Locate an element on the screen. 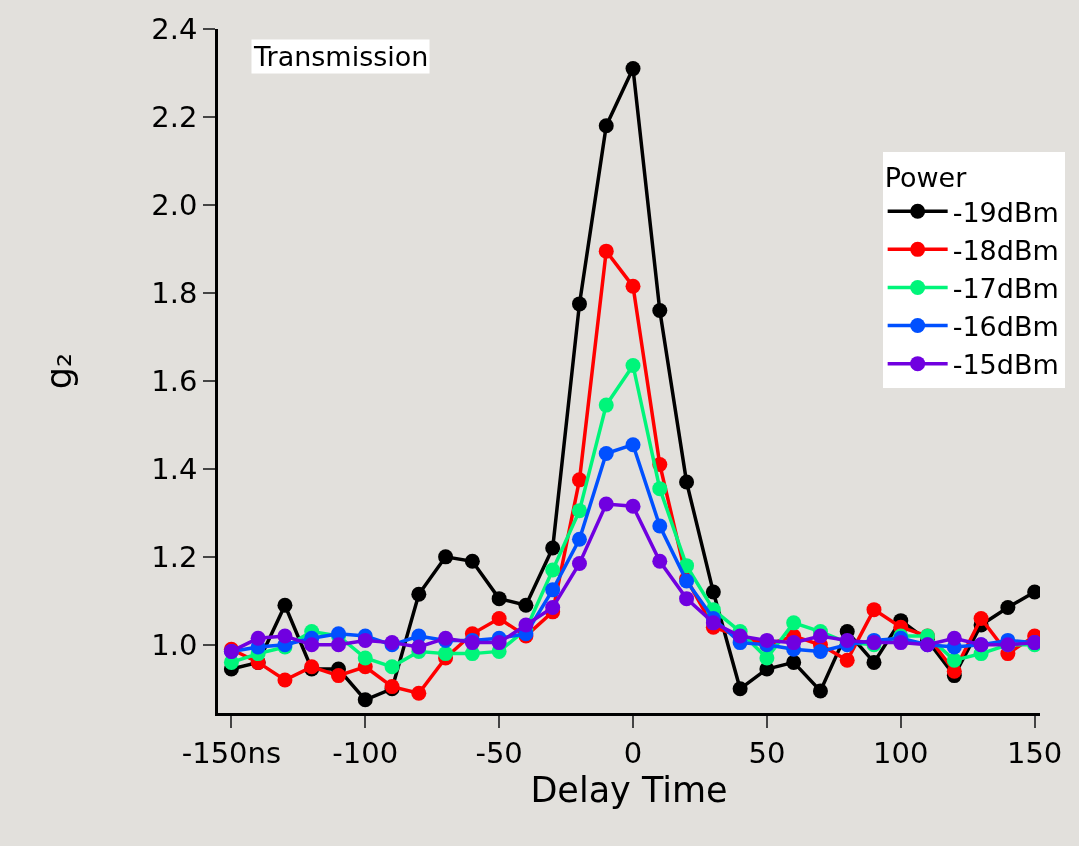 This screenshot has width=1079, height=846. y-tick-label: 2.4 is located at coordinates (174, 29).